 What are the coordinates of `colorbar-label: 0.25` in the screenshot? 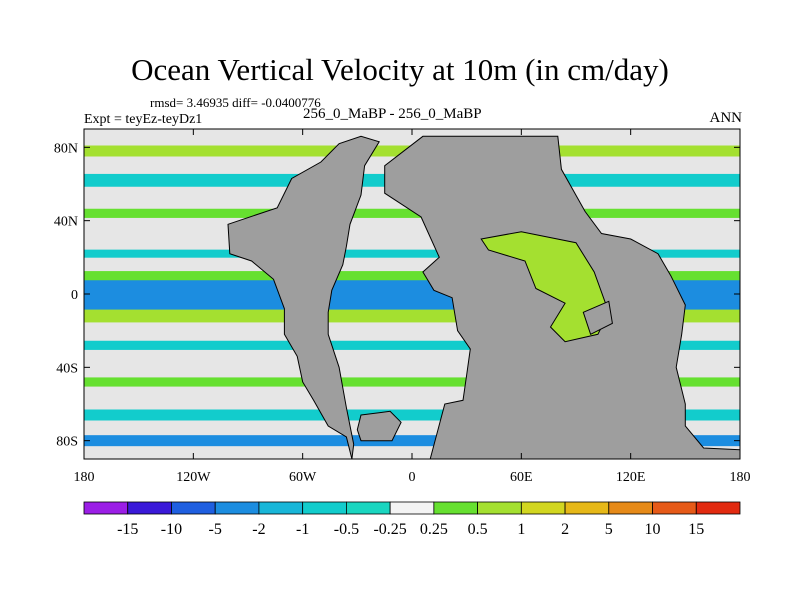 It's located at (434, 529).